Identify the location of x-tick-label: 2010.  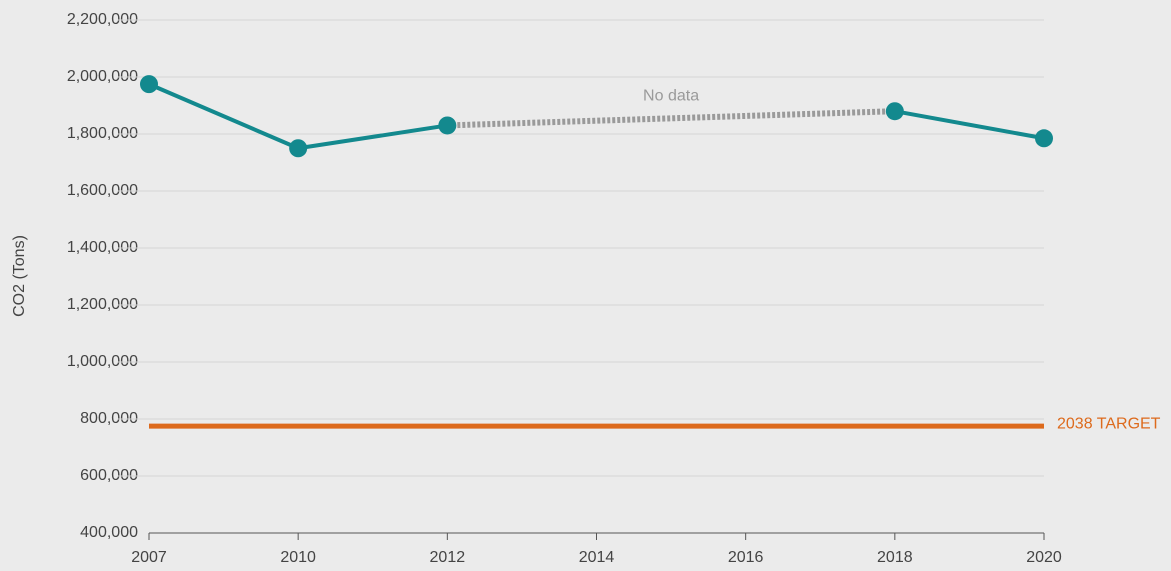
(298, 557).